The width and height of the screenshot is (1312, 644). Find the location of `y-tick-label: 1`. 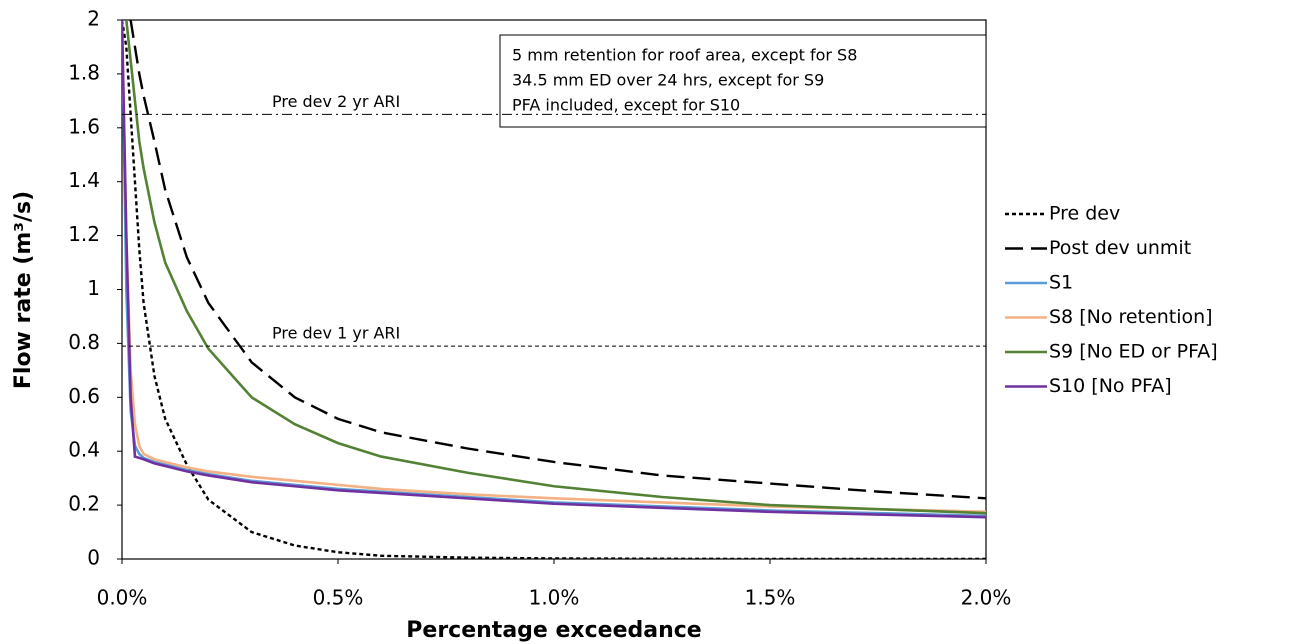

y-tick-label: 1 is located at coordinates (93, 288).